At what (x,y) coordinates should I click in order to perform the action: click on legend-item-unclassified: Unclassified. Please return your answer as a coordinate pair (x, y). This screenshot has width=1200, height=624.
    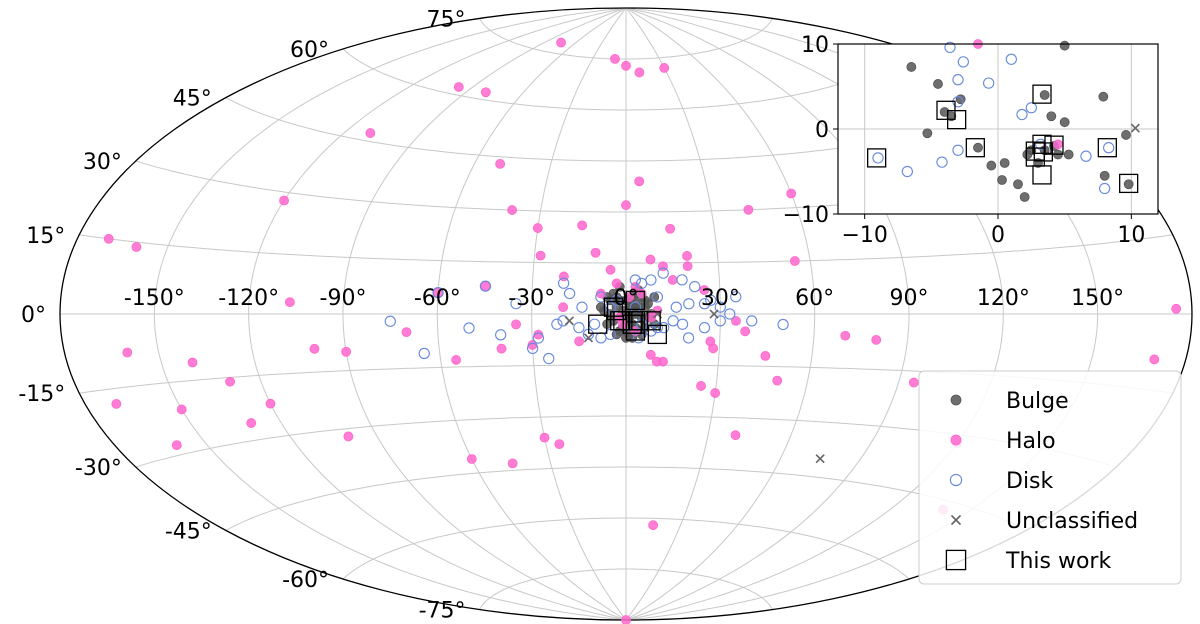
    Looking at the image, I should click on (1044, 521).